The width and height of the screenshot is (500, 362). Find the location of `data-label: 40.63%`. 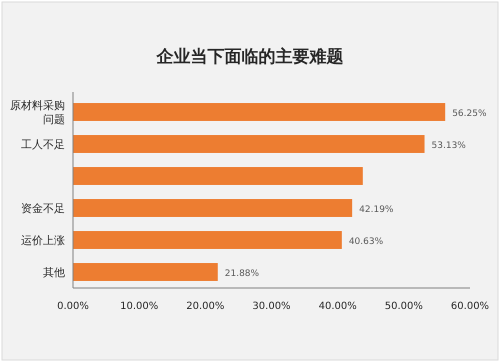

data-label: 40.63% is located at coordinates (366, 242).